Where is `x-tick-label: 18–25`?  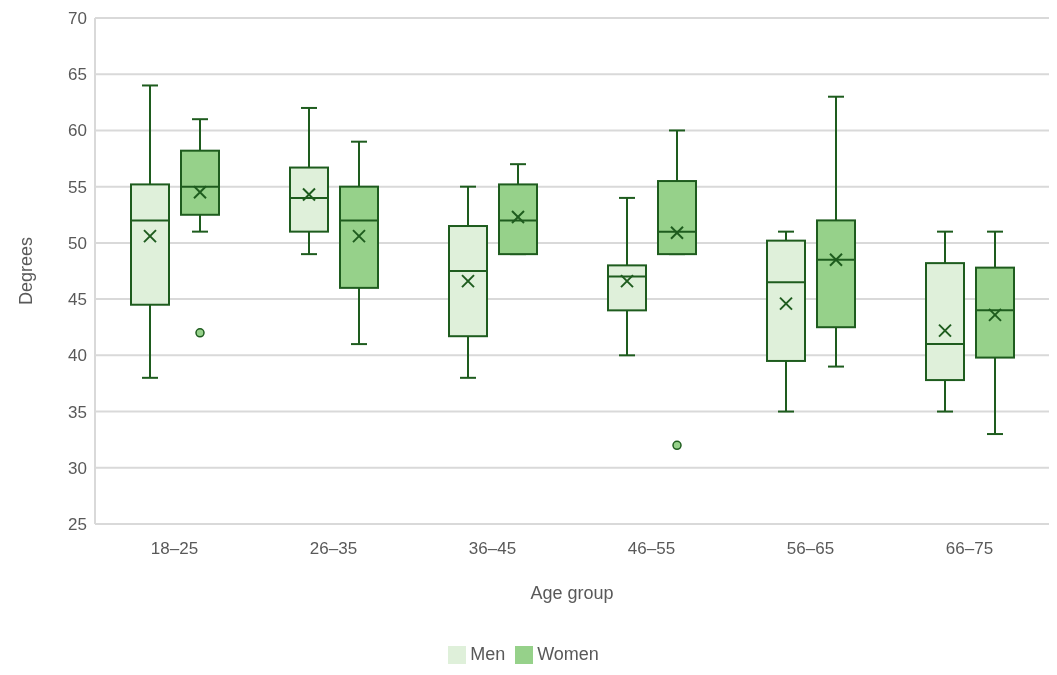
x-tick-label: 18–25 is located at coordinates (174, 549).